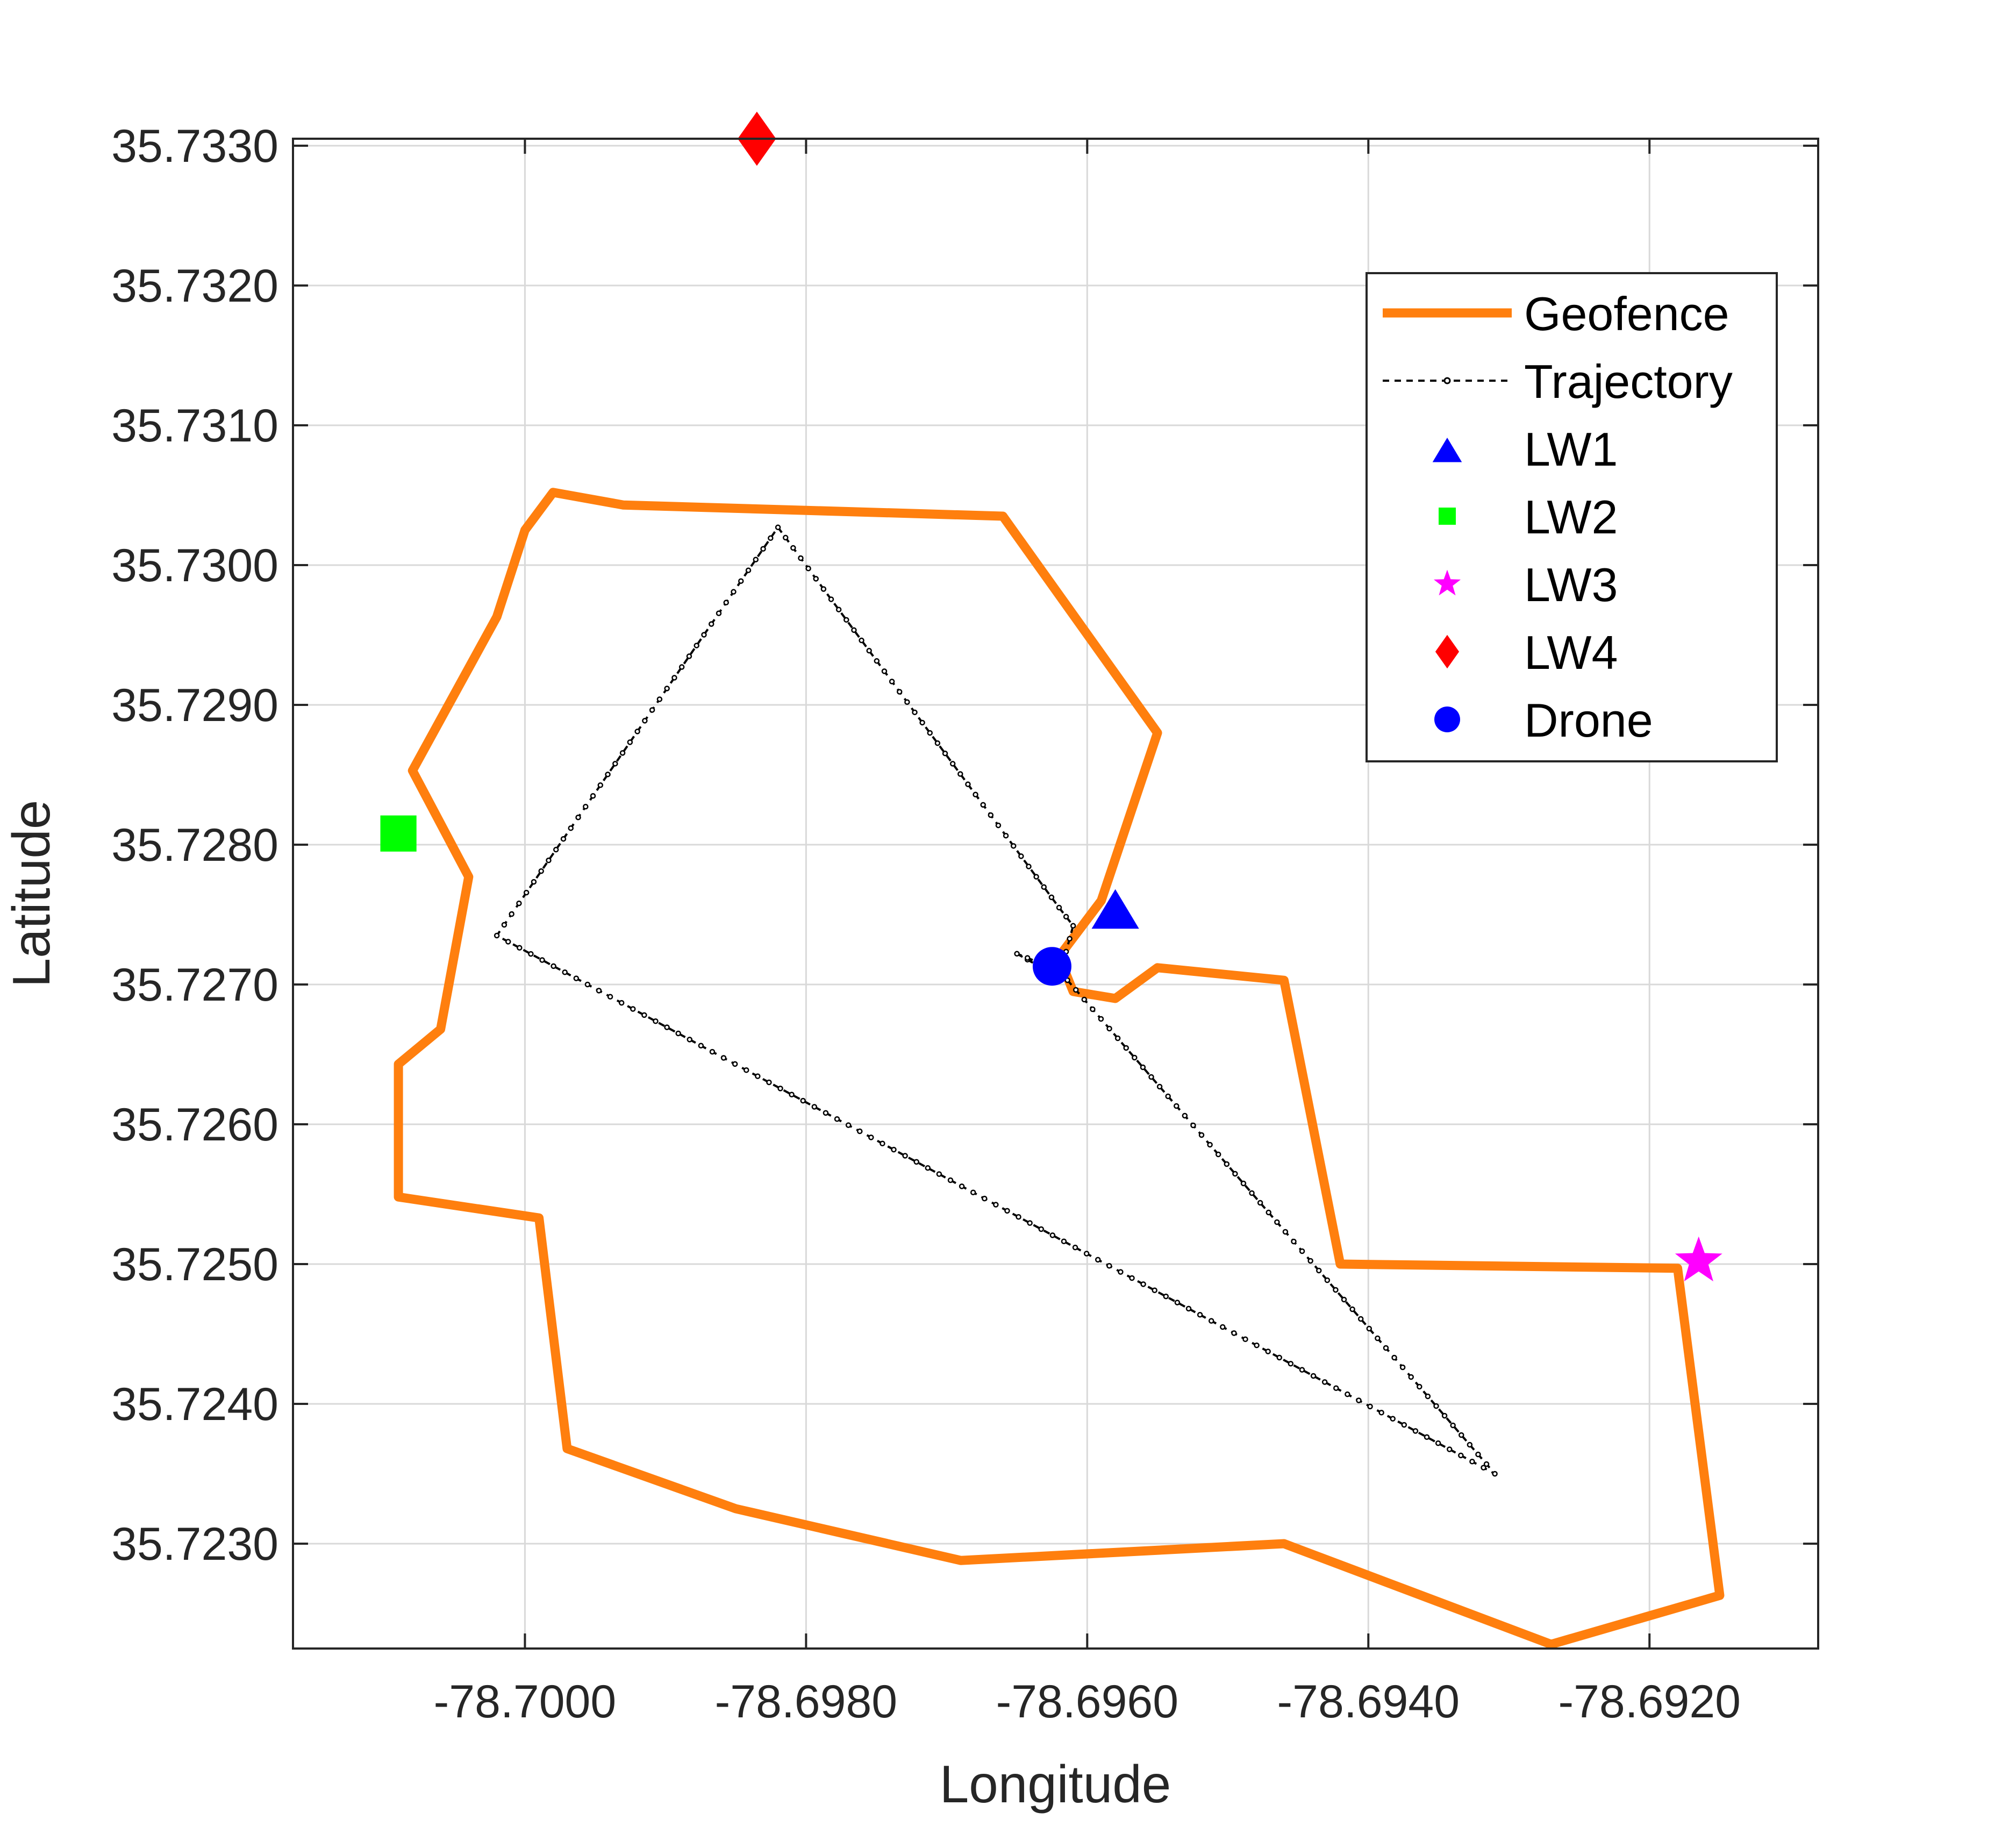 This screenshot has width=2016, height=1848. Describe the element at coordinates (1368, 1702) in the screenshot. I see `x-tick-label: -78.6940` at that location.